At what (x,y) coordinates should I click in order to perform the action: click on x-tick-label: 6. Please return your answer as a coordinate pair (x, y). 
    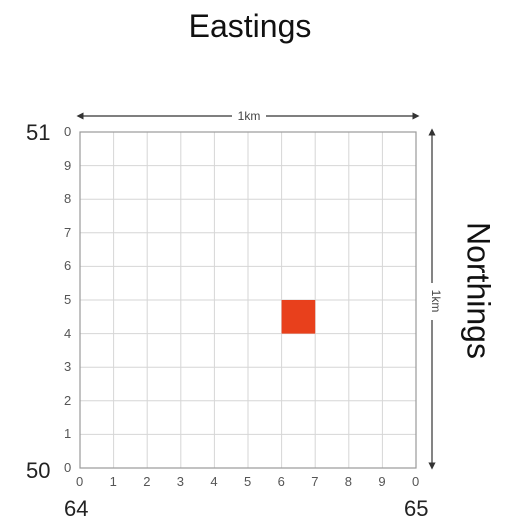
    Looking at the image, I should click on (281, 481).